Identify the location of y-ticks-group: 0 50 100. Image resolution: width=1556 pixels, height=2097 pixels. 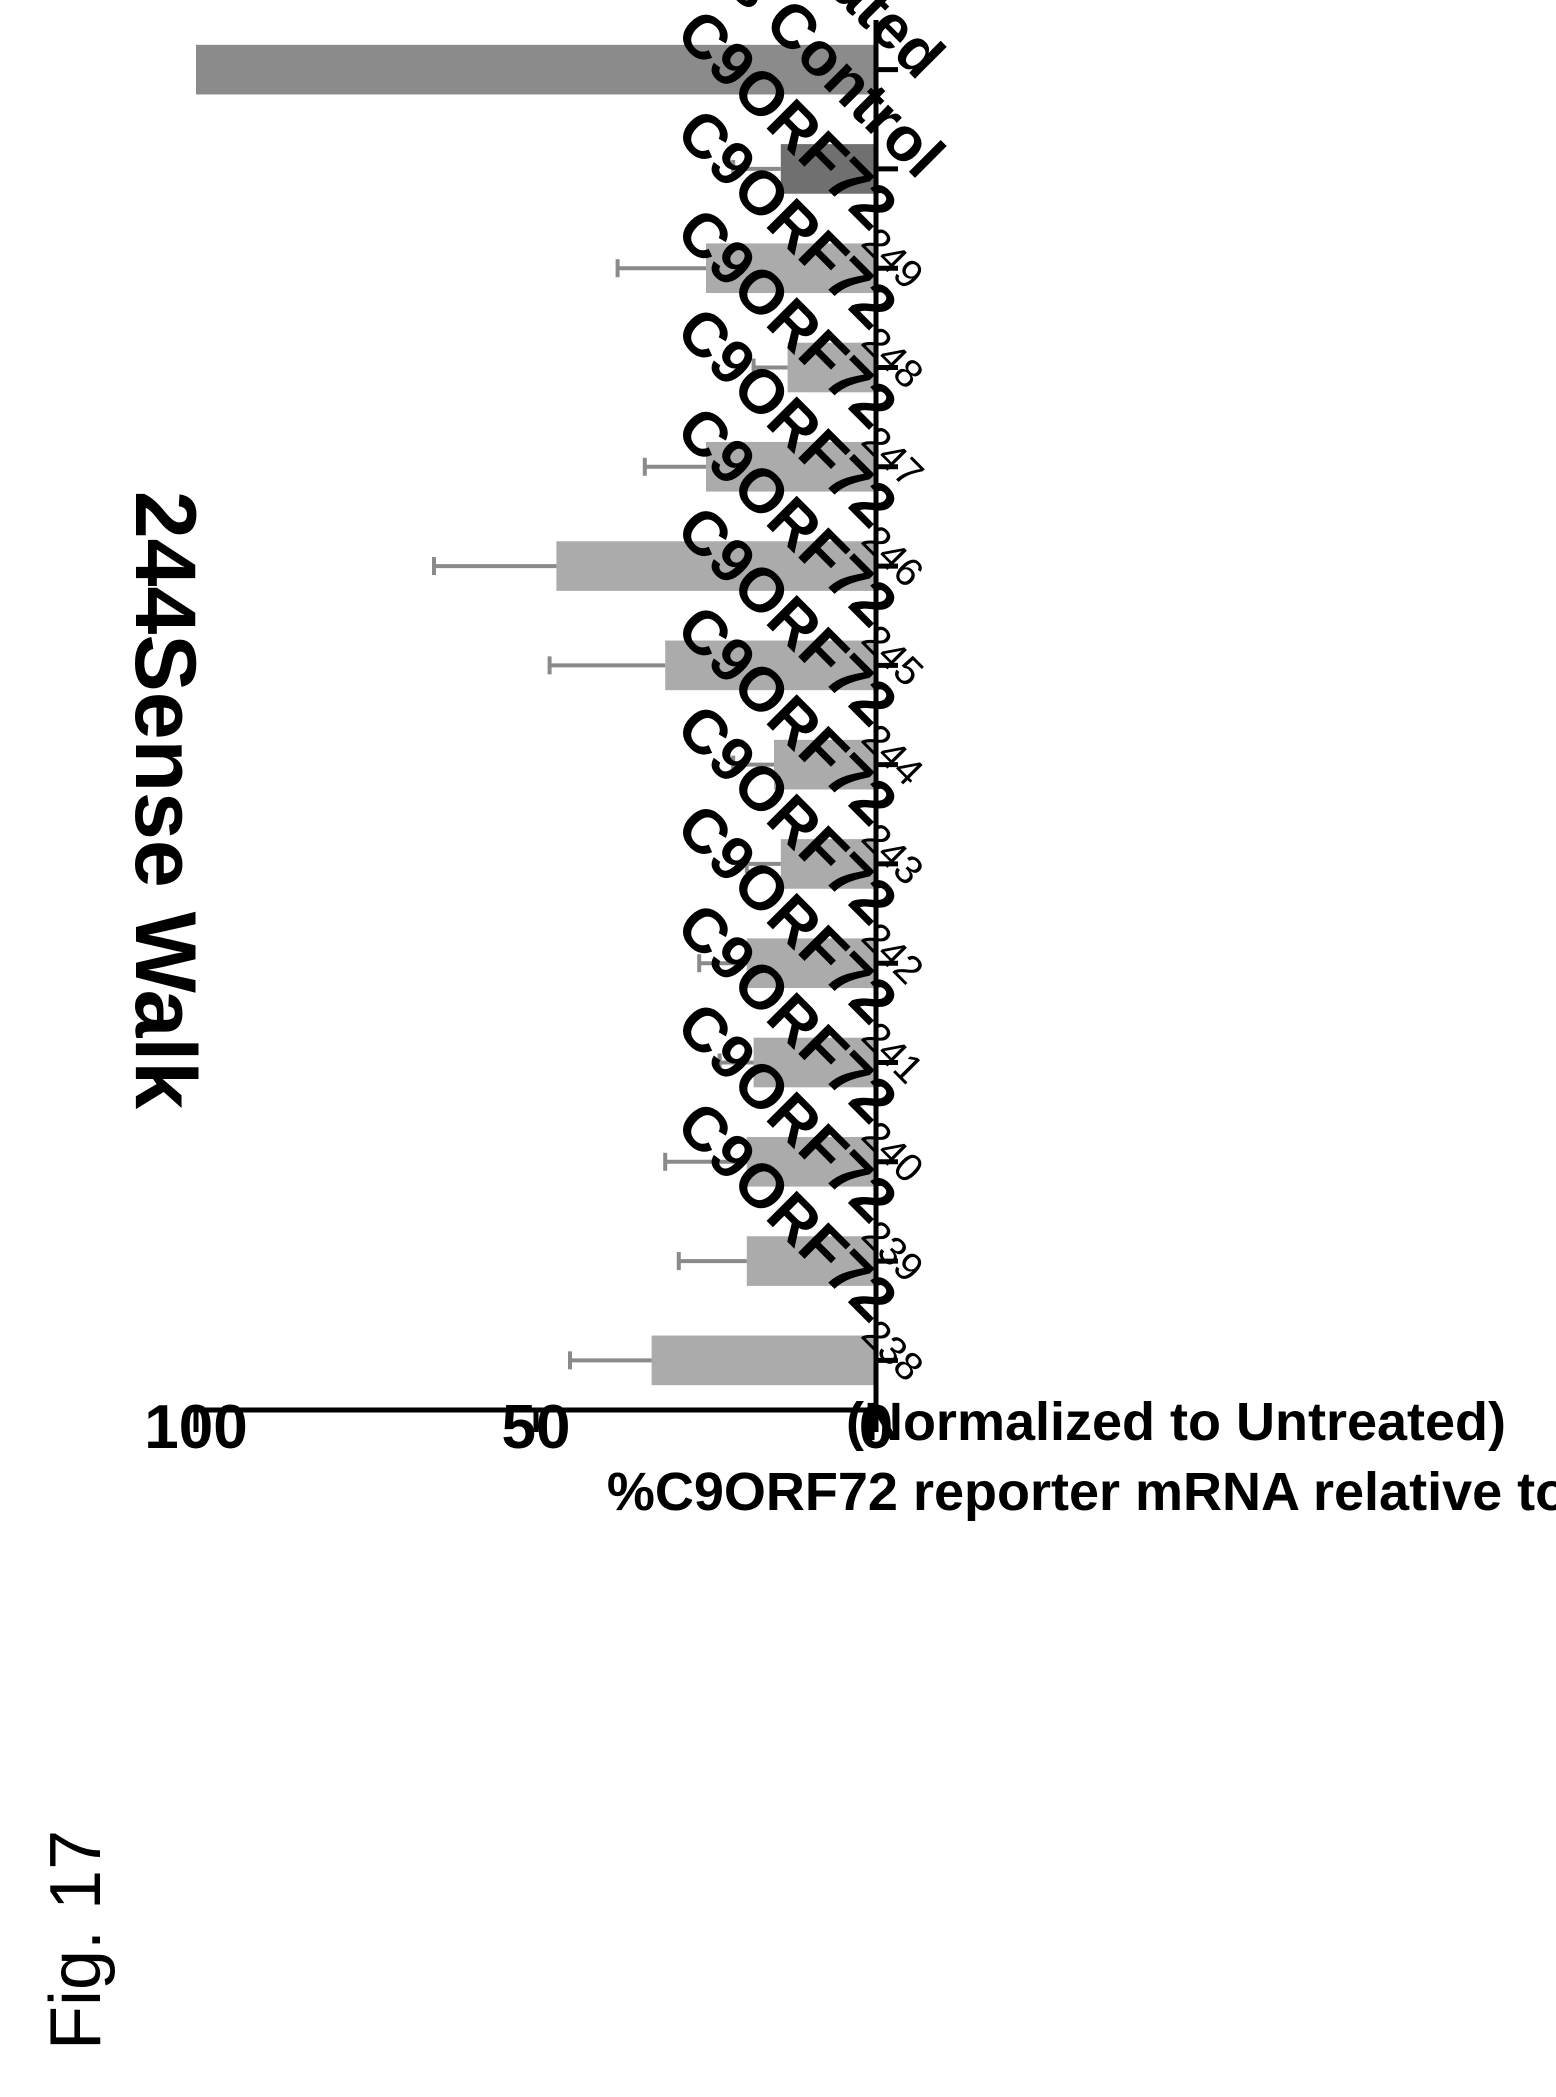
(518, 1427).